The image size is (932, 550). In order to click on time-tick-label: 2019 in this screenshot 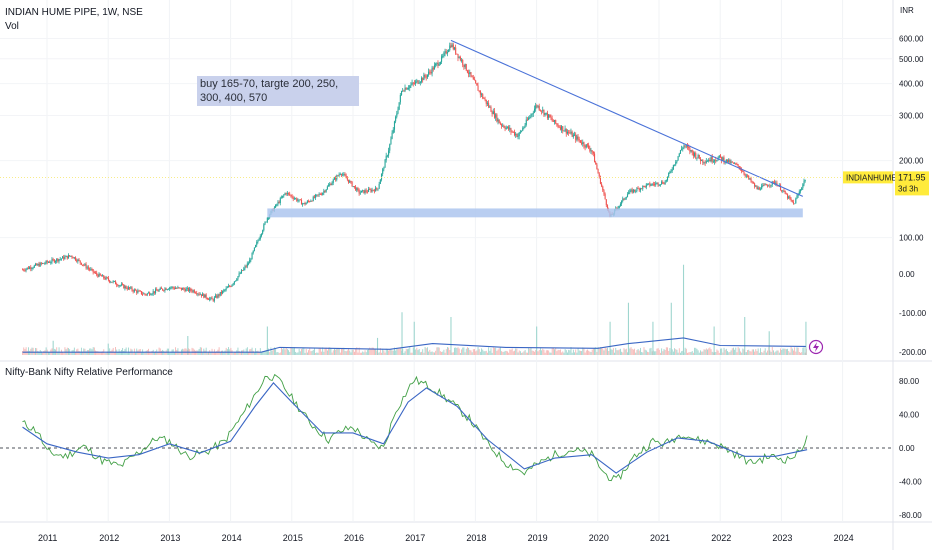, I will do `click(538, 538)`.